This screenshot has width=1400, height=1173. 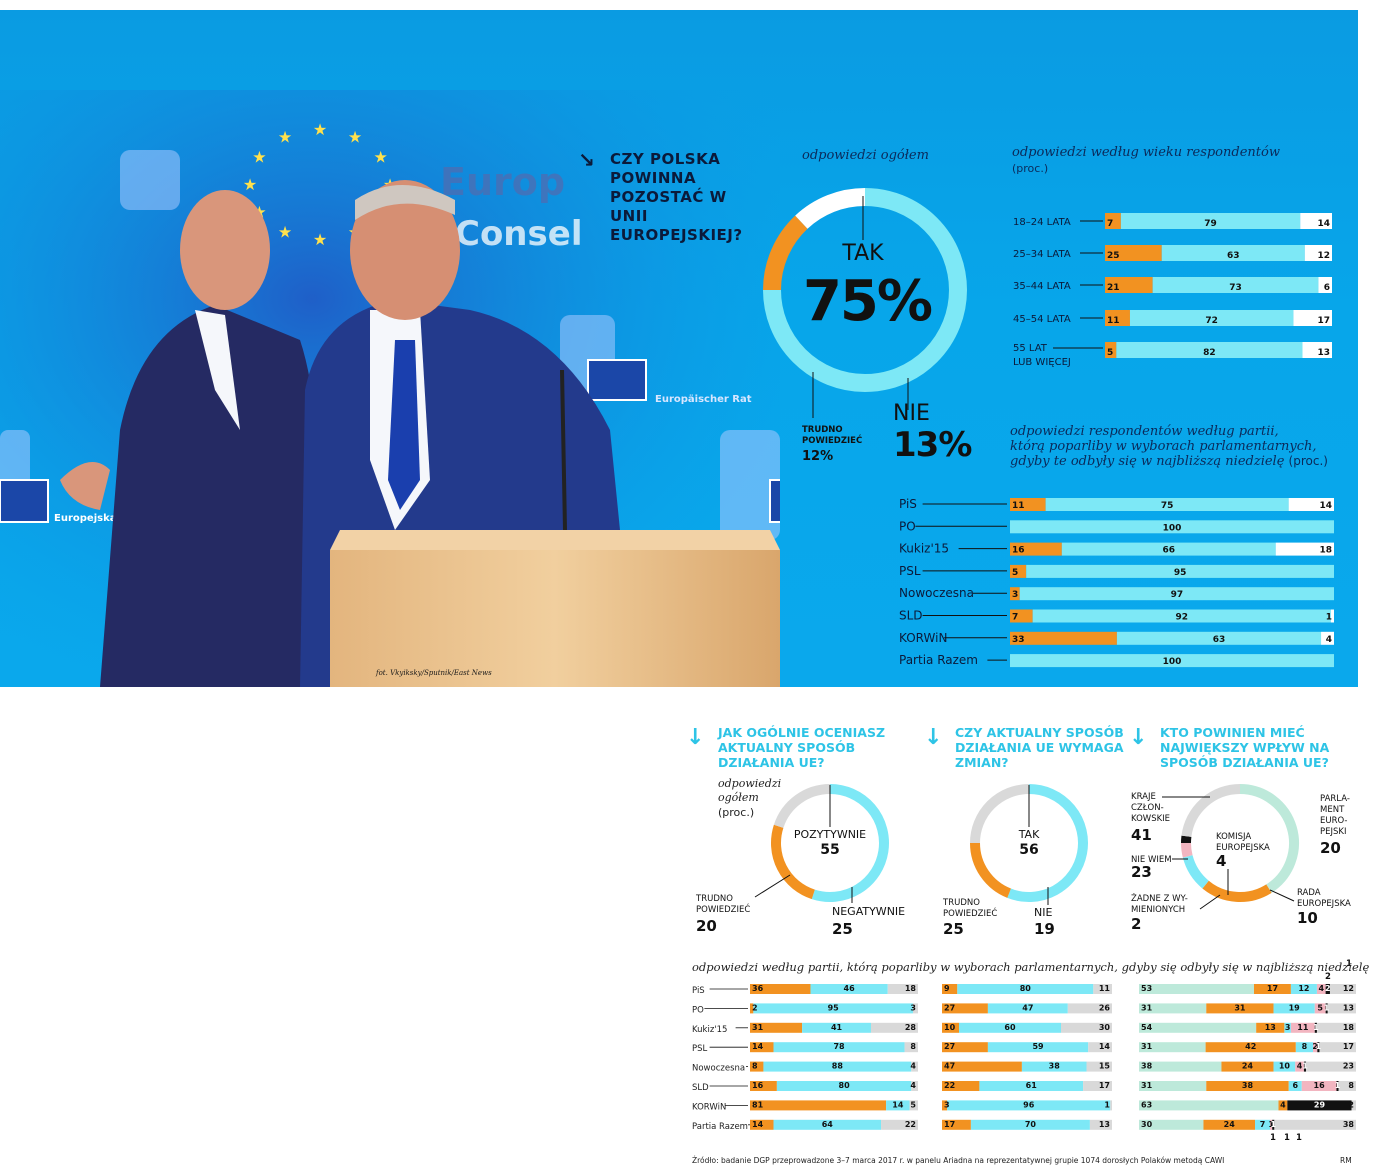 What do you see at coordinates (1320, 1085) in the screenshot?
I see `bottom-col2-row-5-label-3: 16` at bounding box center [1320, 1085].